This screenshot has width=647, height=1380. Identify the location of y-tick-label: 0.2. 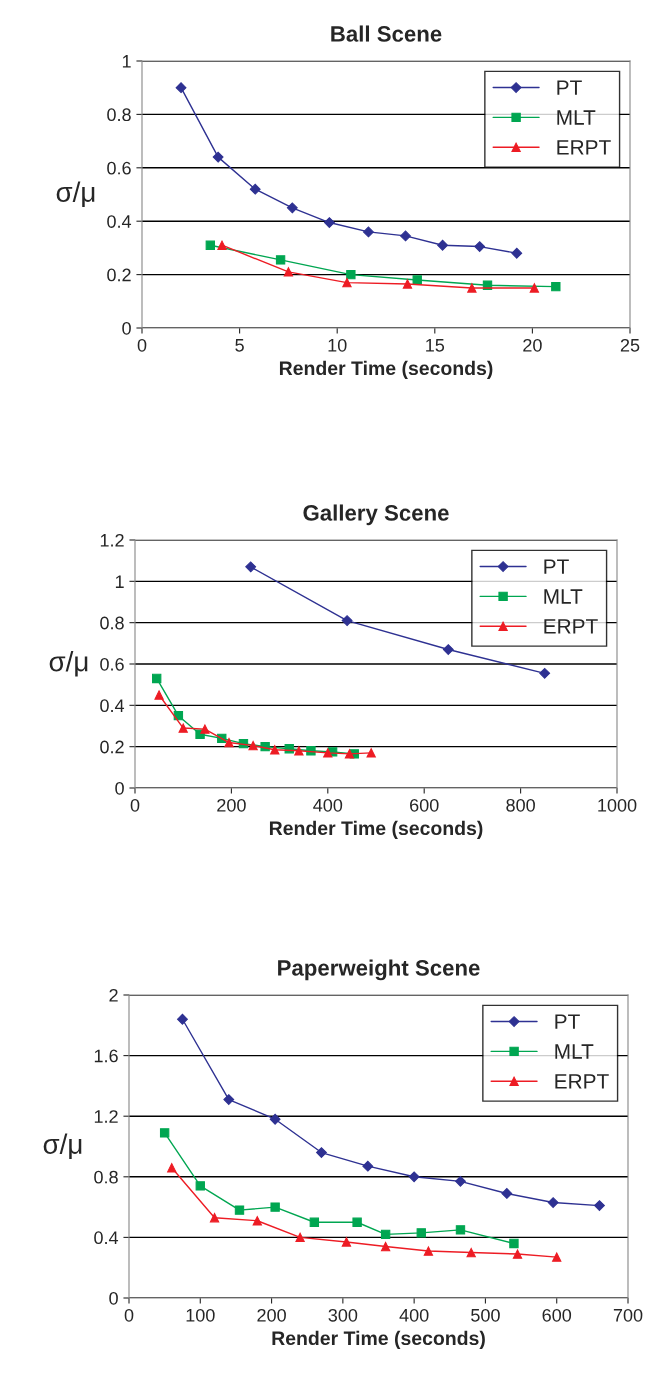
(112, 747).